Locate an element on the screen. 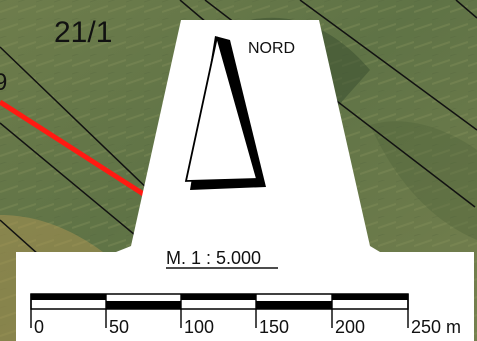 Image resolution: width=477 pixels, height=341 pixels. scale-tick-100: 100 is located at coordinates (199, 327).